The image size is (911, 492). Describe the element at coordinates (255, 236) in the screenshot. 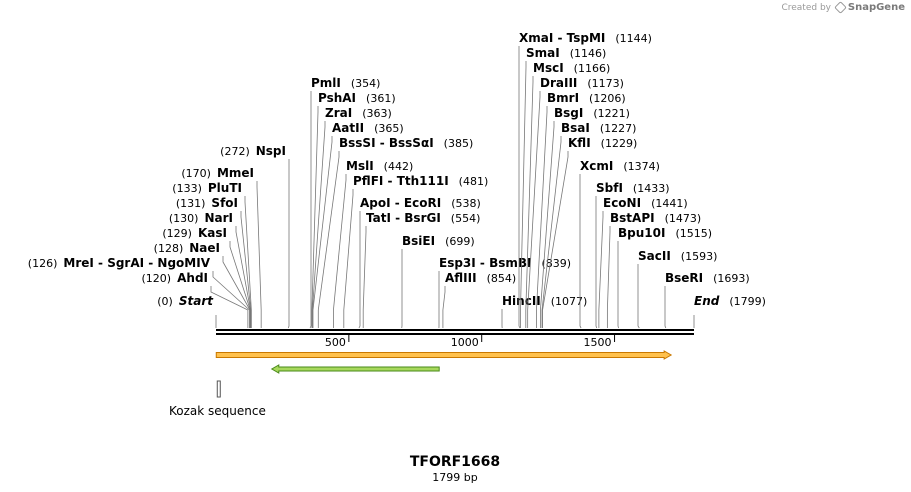

I see `site-nspi: NspI (272)` at that location.